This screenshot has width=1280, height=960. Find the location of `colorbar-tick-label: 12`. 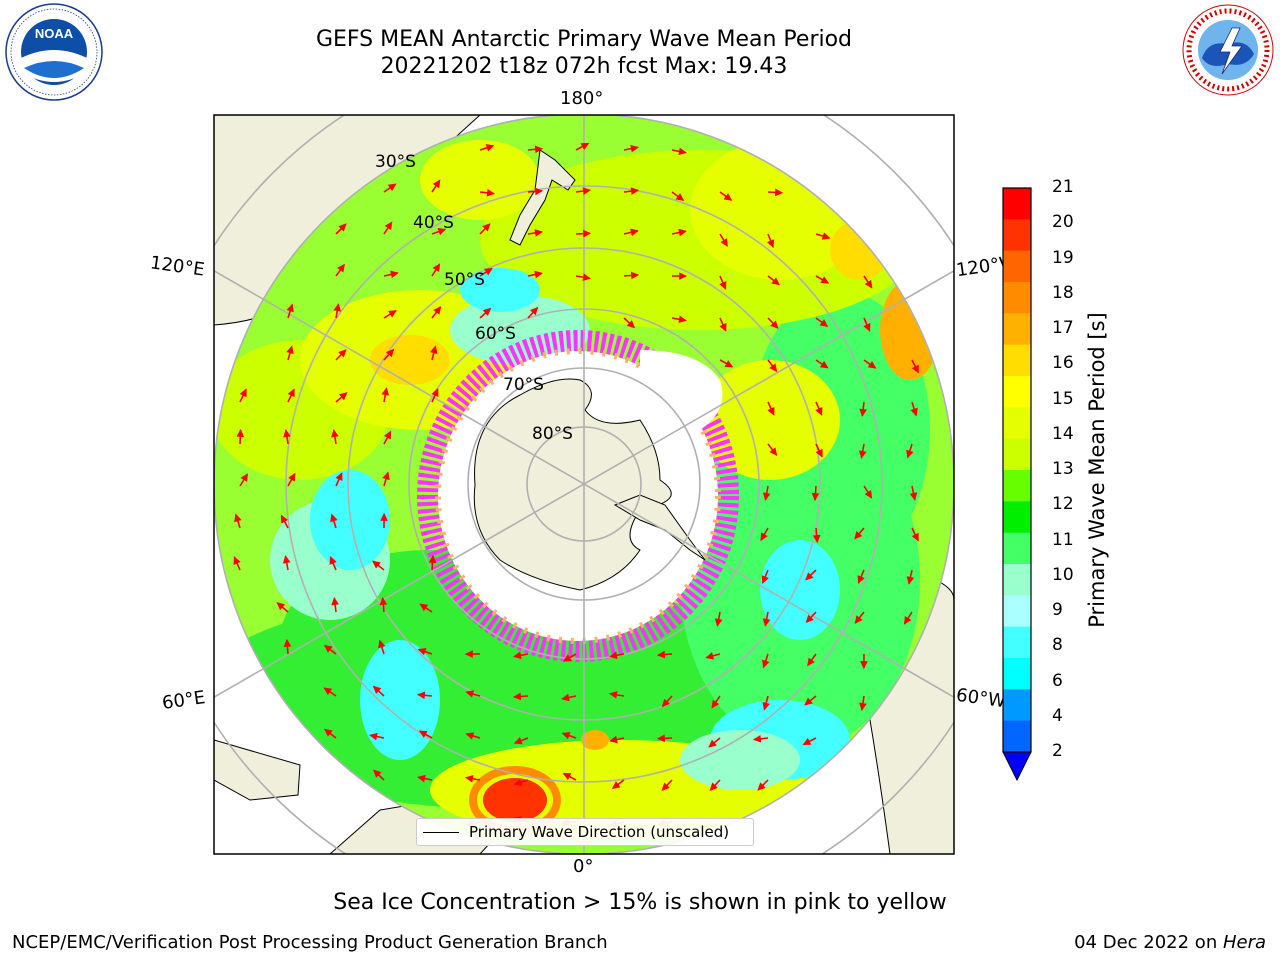

colorbar-tick-label: 12 is located at coordinates (1063, 504).